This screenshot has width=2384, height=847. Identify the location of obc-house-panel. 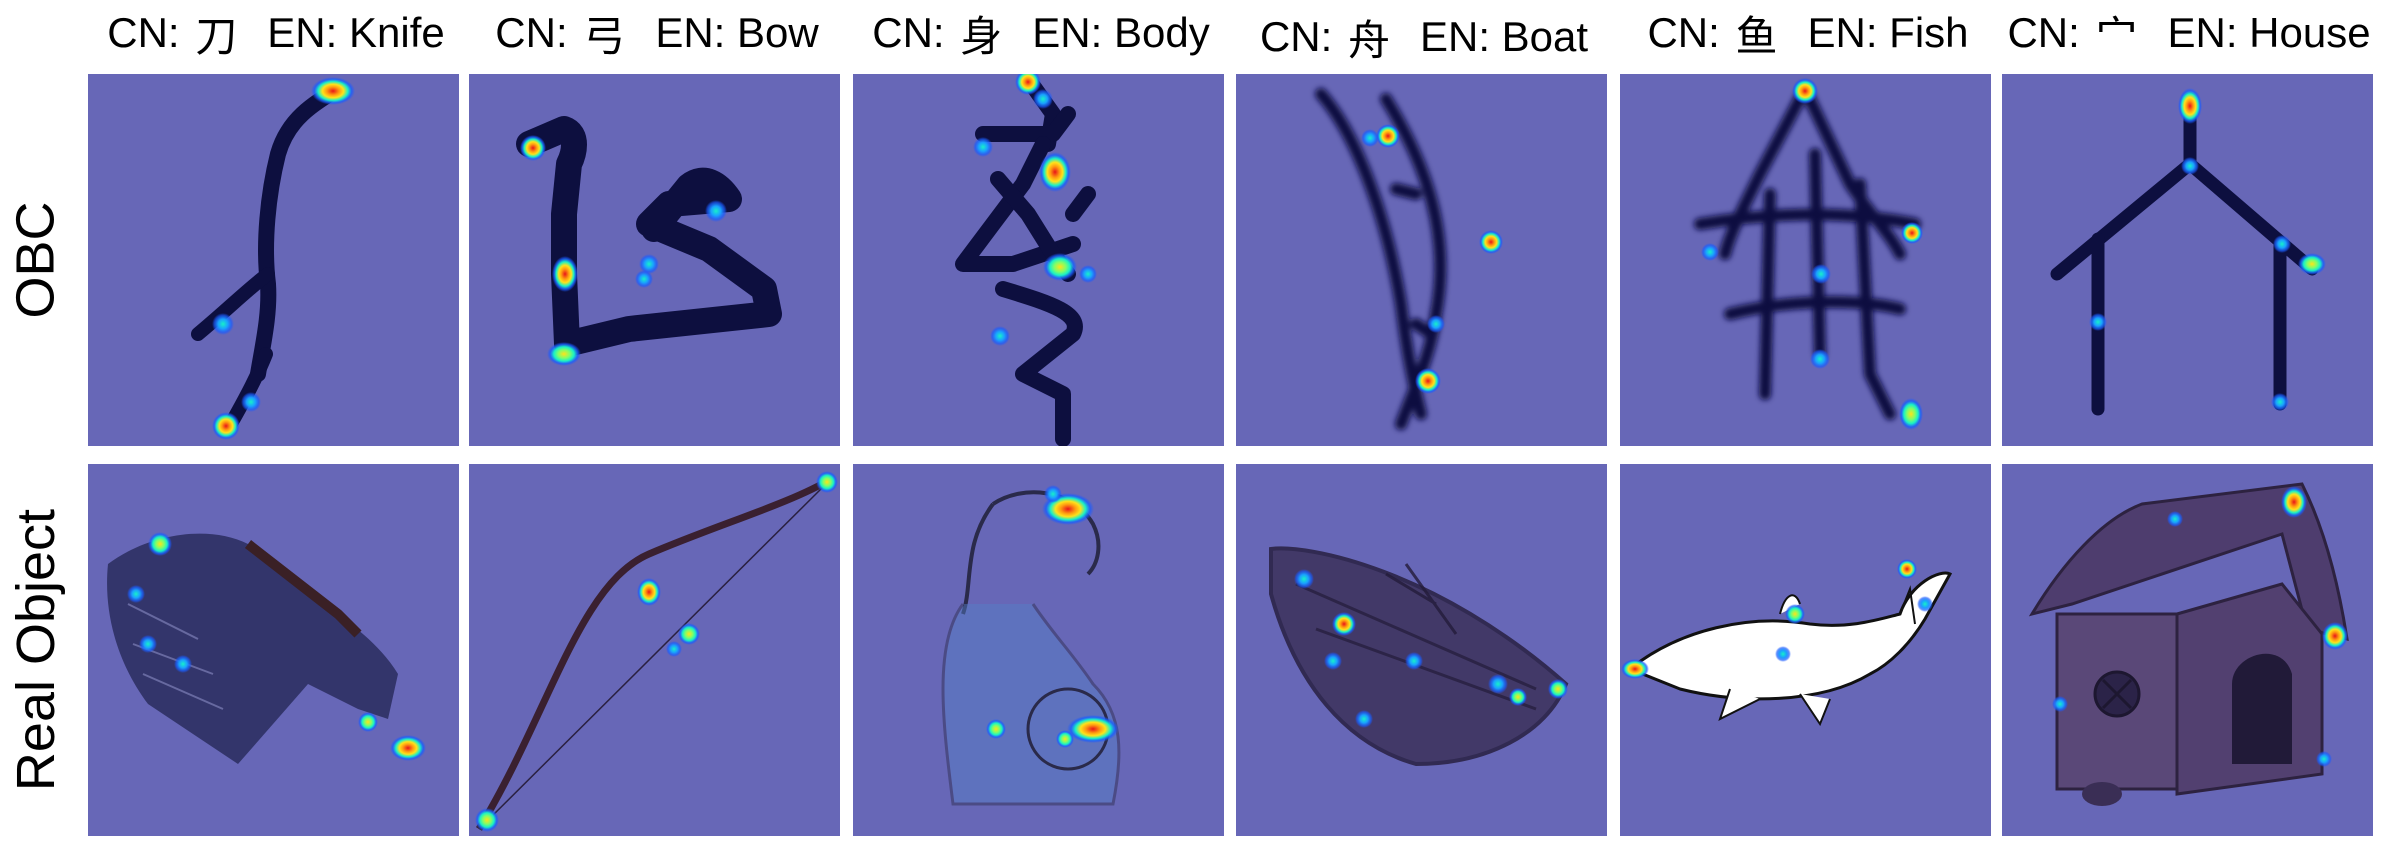
(2187, 260).